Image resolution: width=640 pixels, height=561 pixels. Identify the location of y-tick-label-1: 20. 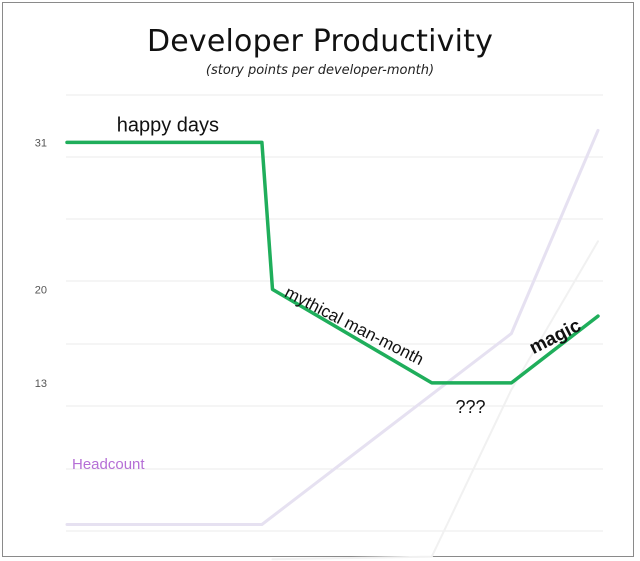
(41, 290).